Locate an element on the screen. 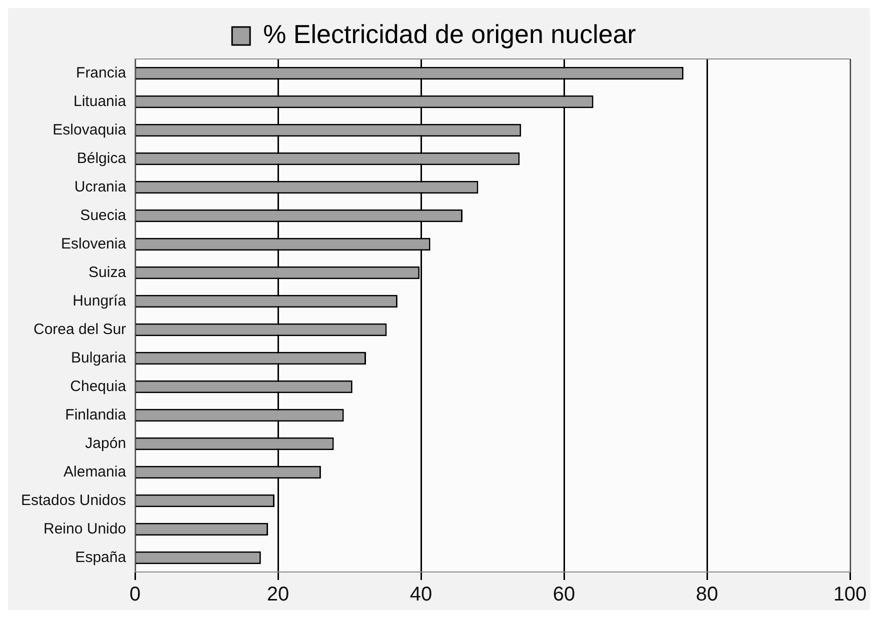 The width and height of the screenshot is (878, 618). y-tick-label: Japón is located at coordinates (105, 443).